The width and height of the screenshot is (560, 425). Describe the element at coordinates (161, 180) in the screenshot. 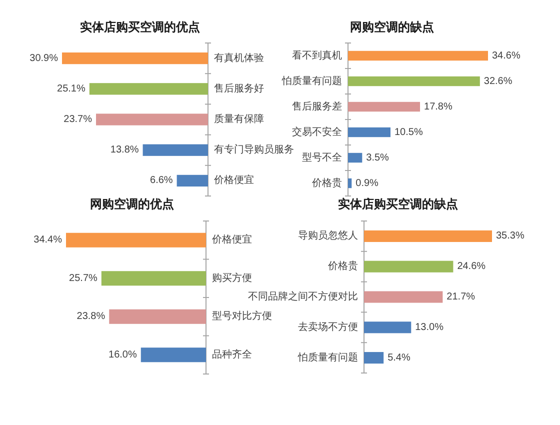

I see `value-label: 6.6%` at that location.